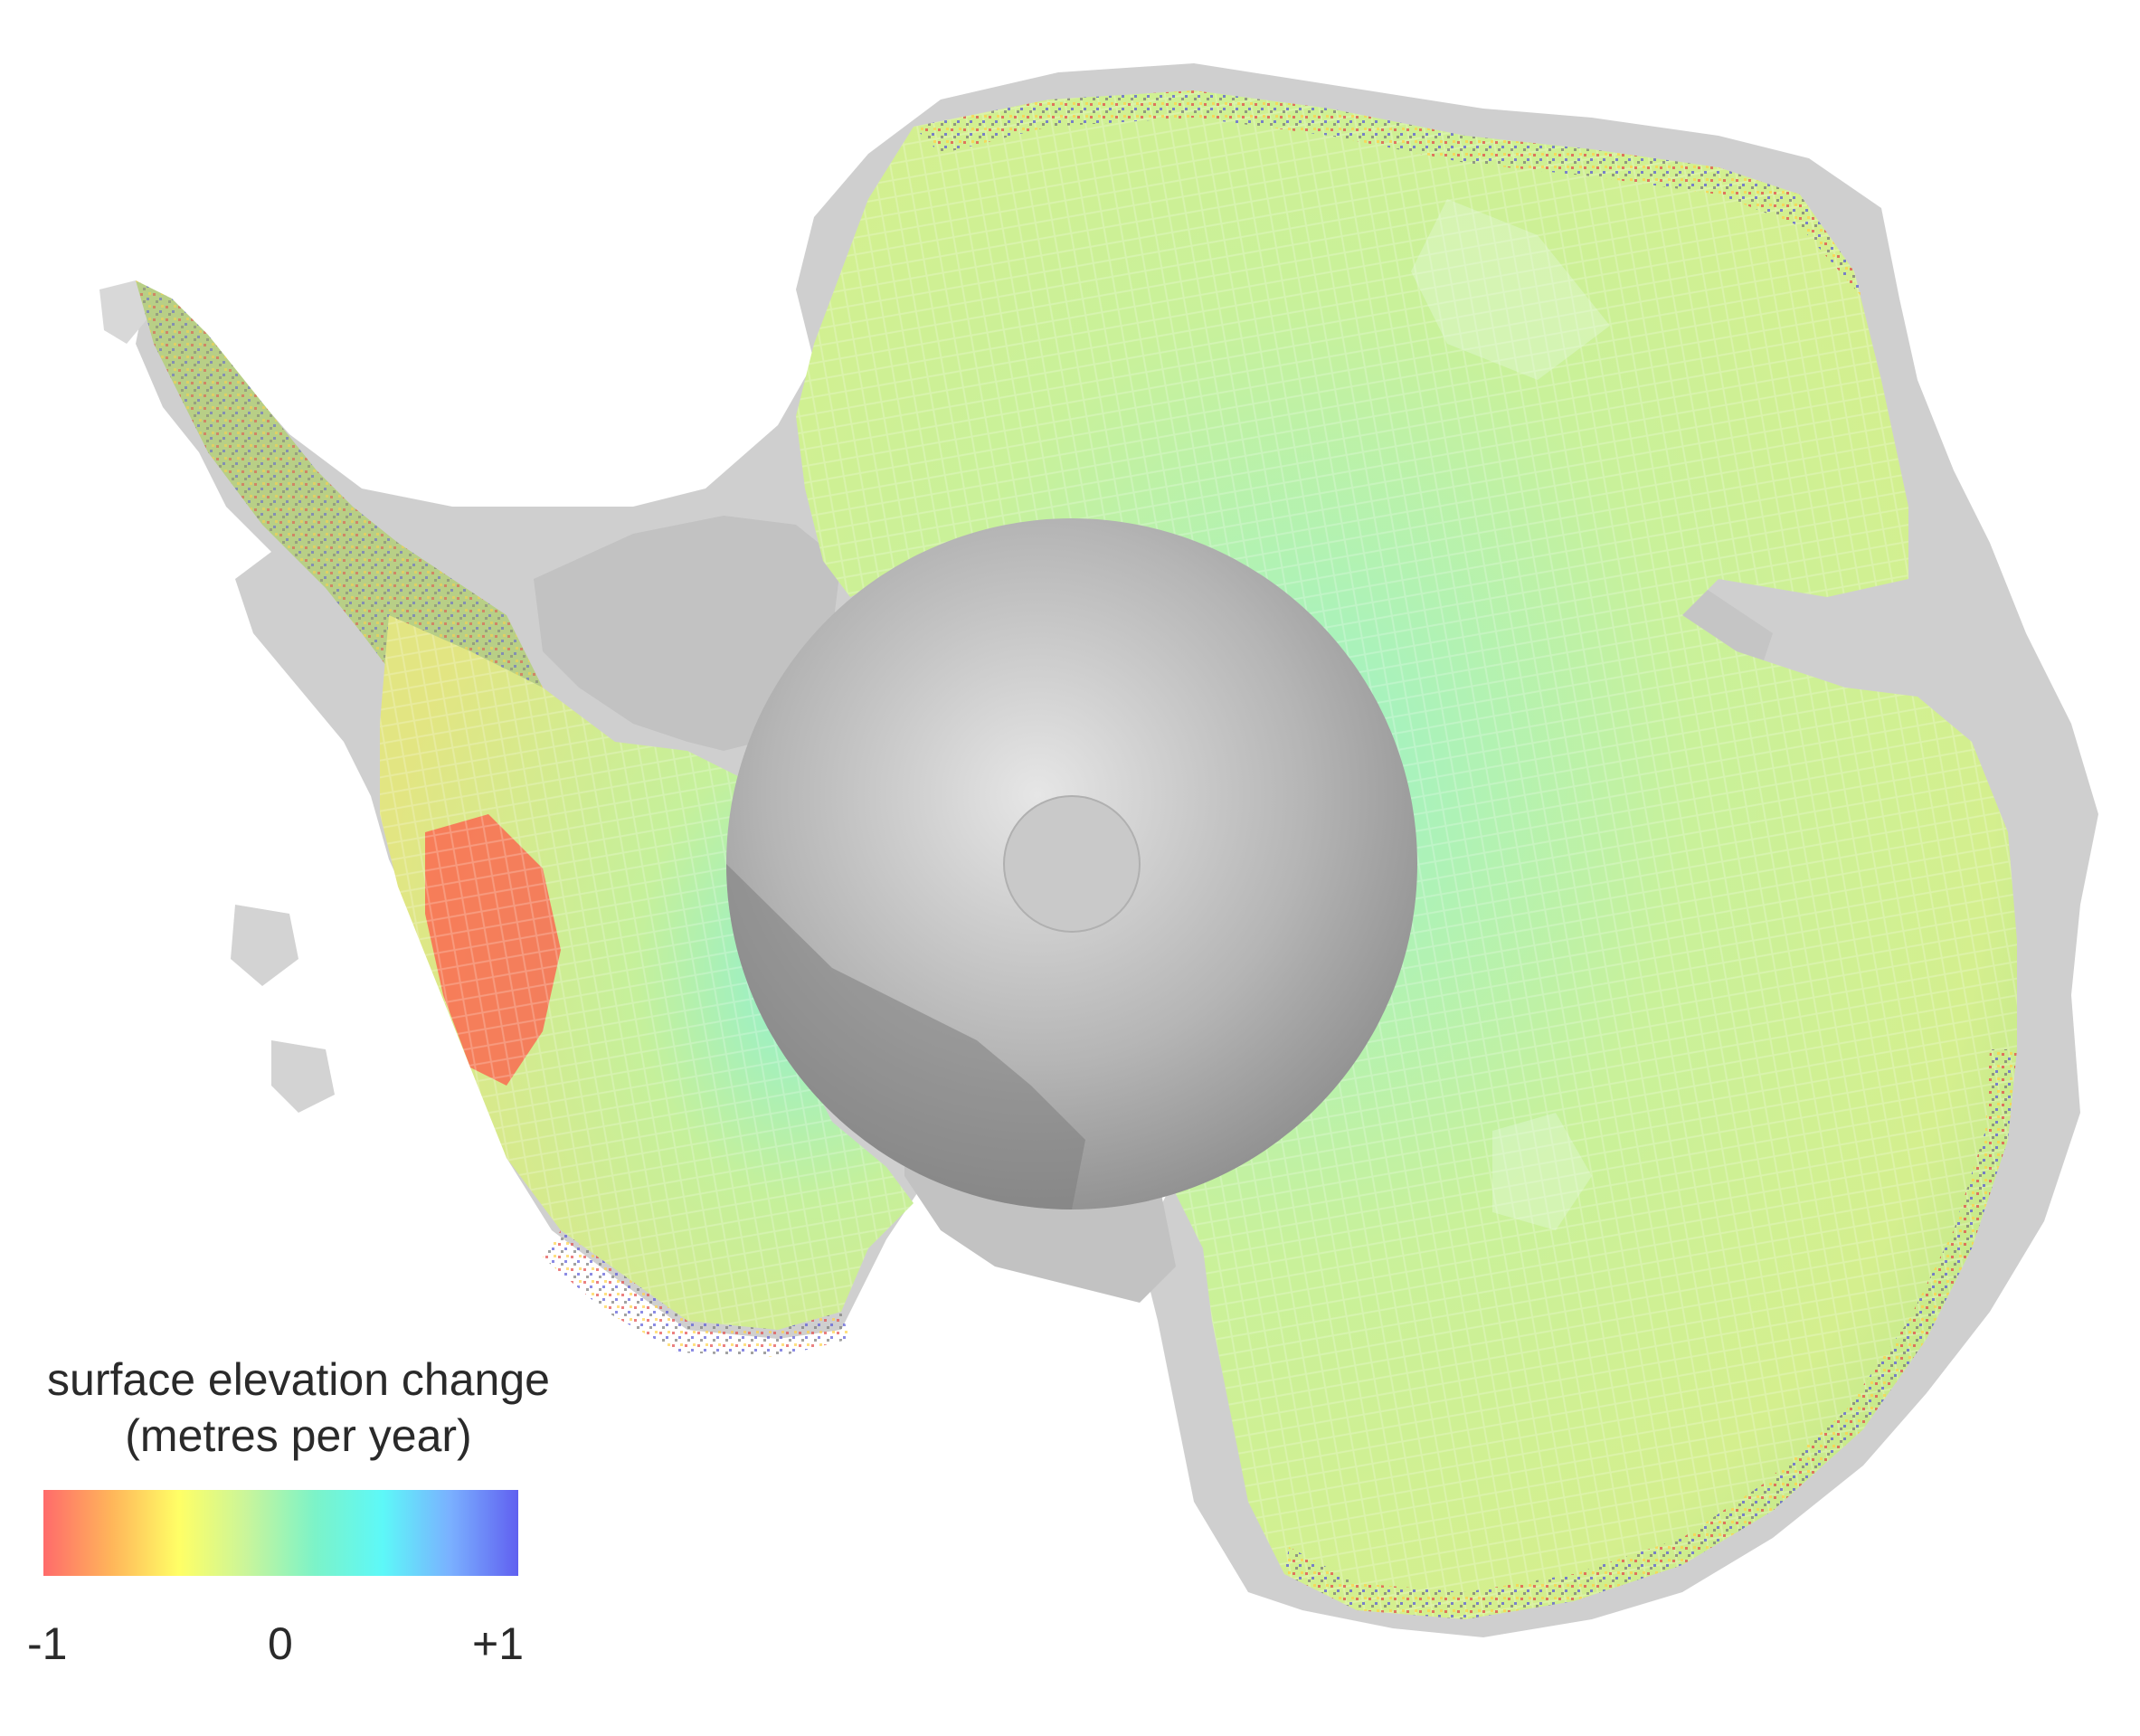  I want to click on legend-title: surface elevation change, so click(298, 1379).